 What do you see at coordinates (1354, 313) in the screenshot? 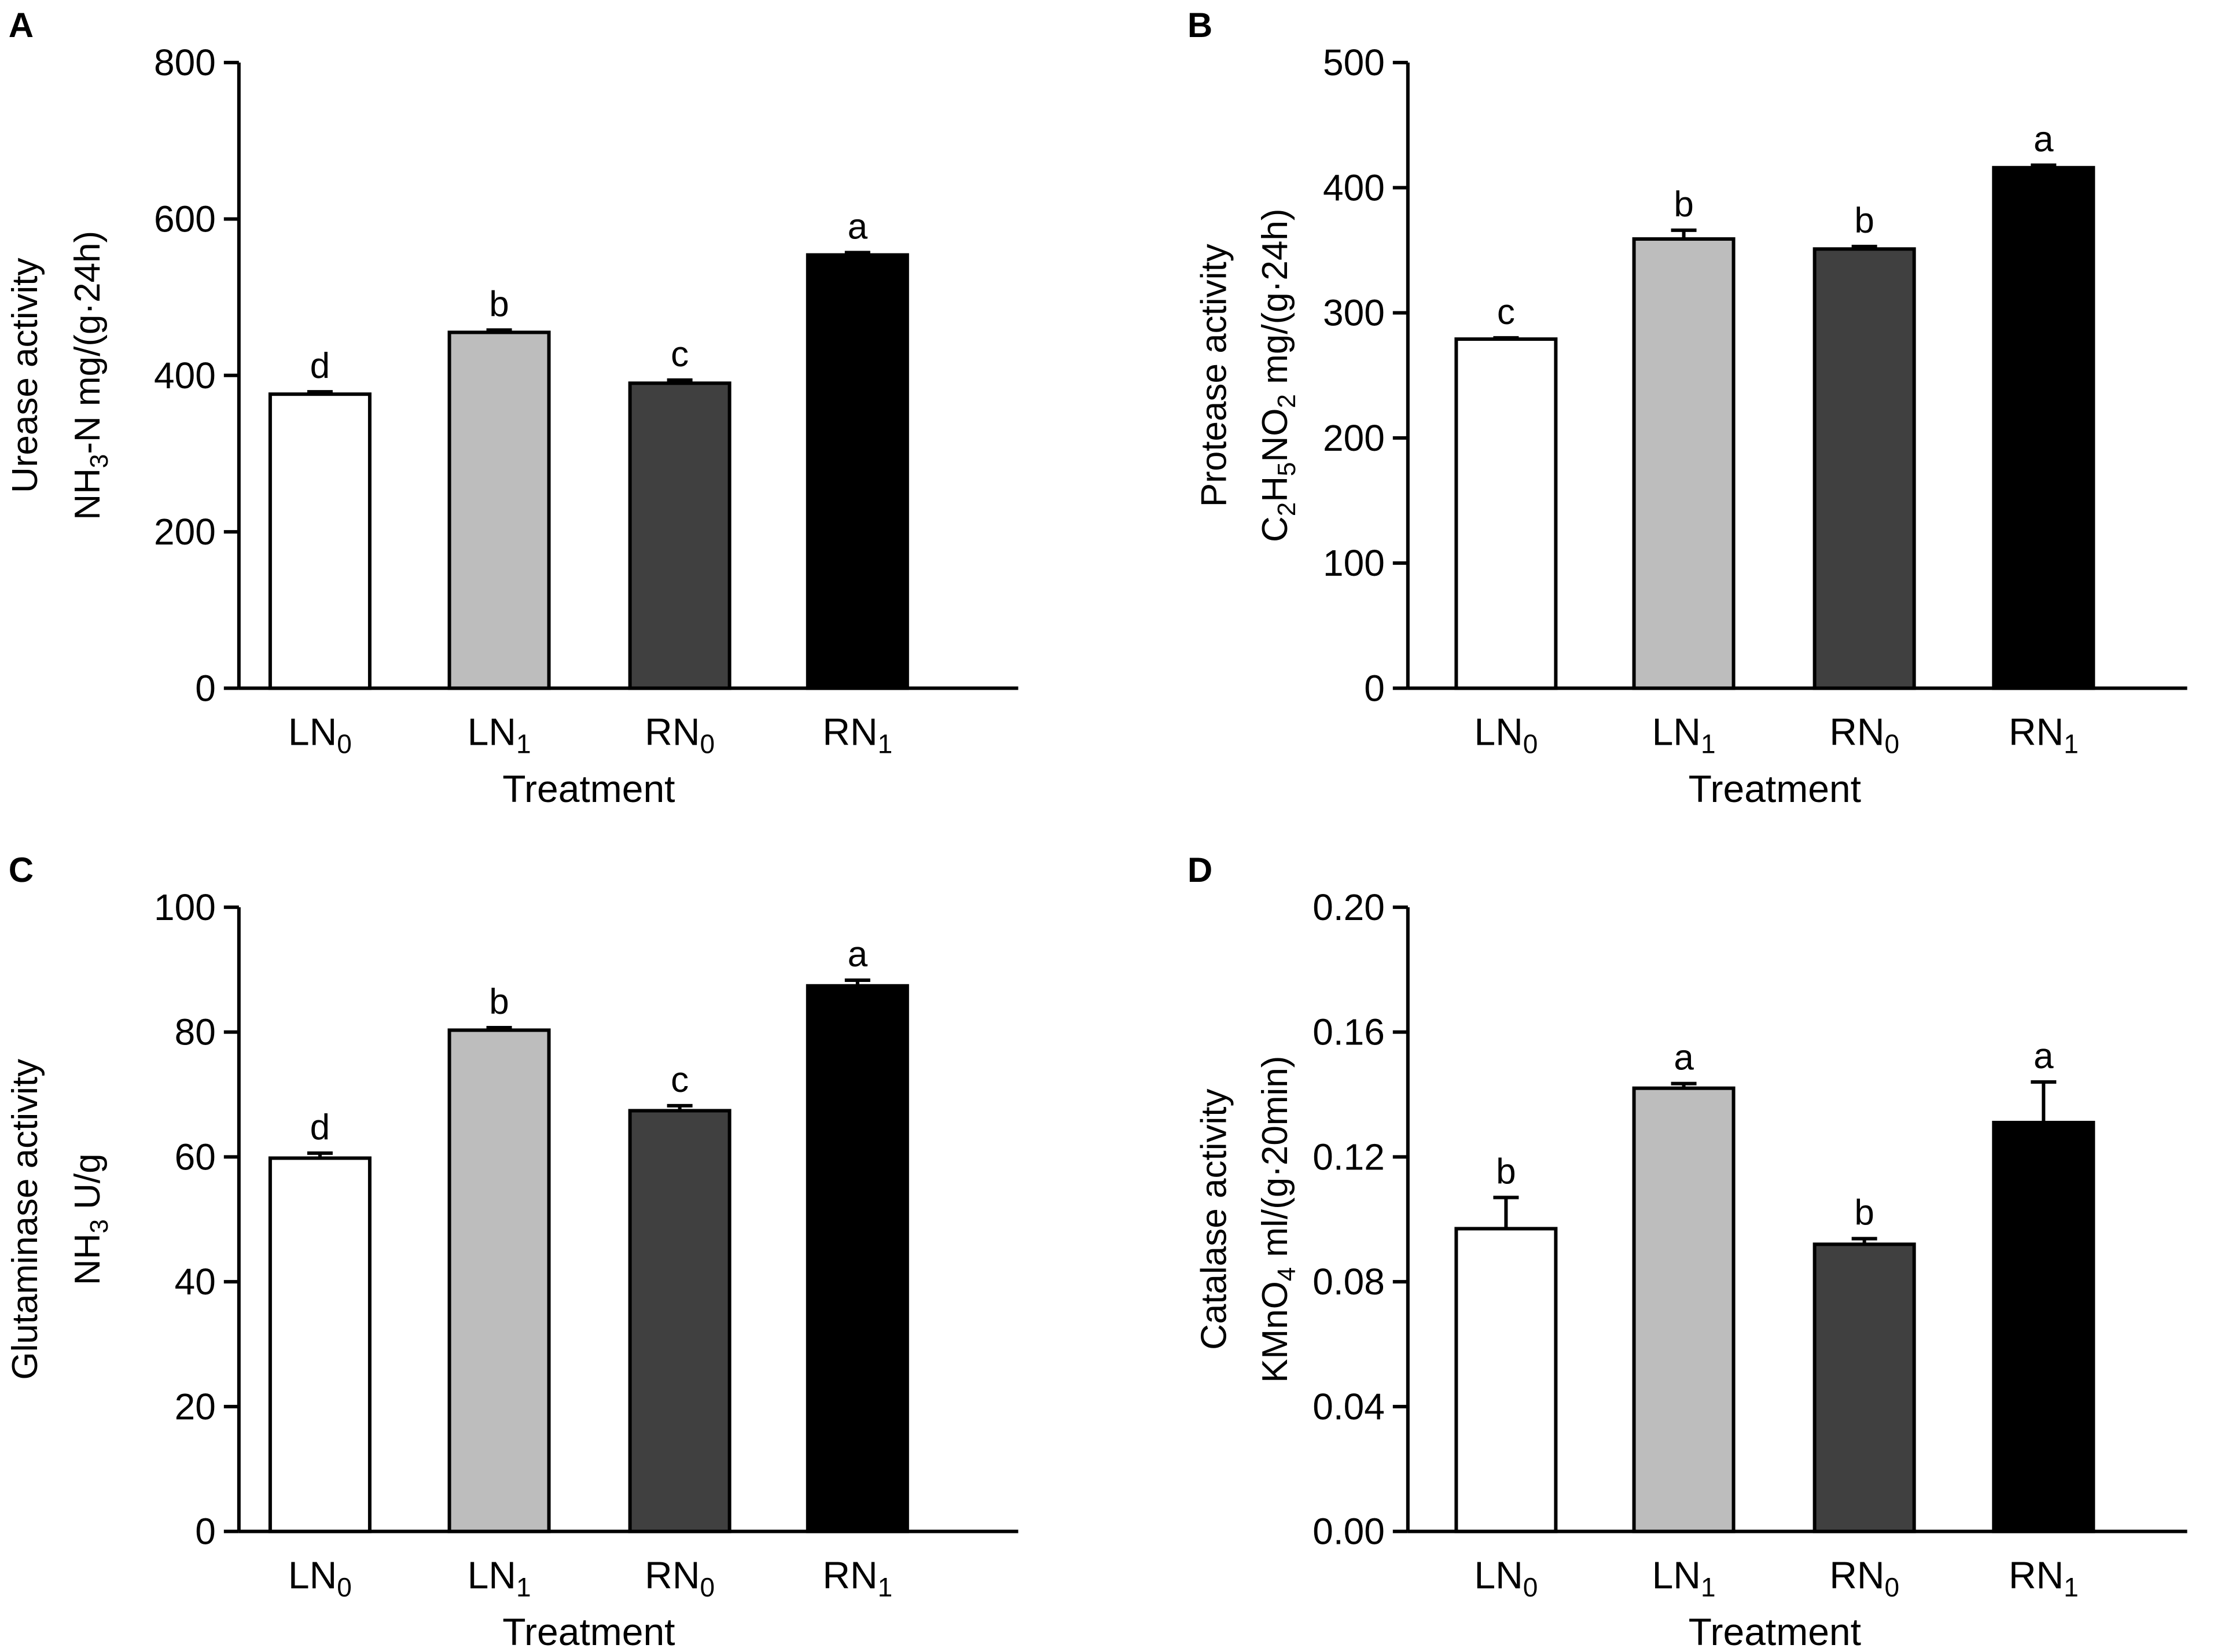
I see `y-tick-label: 300` at bounding box center [1354, 313].